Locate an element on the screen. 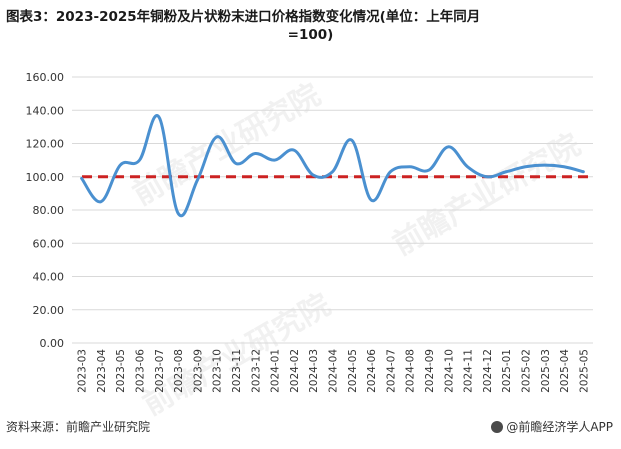  x-tick-label: 2024-05 is located at coordinates (353, 371).